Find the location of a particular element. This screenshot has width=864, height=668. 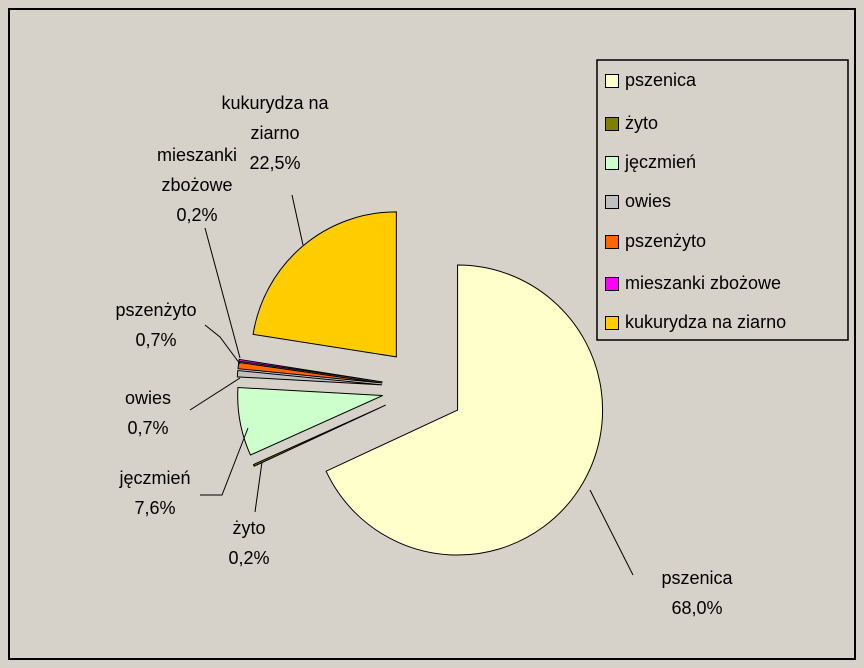

data-label: owies 0,7% is located at coordinates (148, 413).